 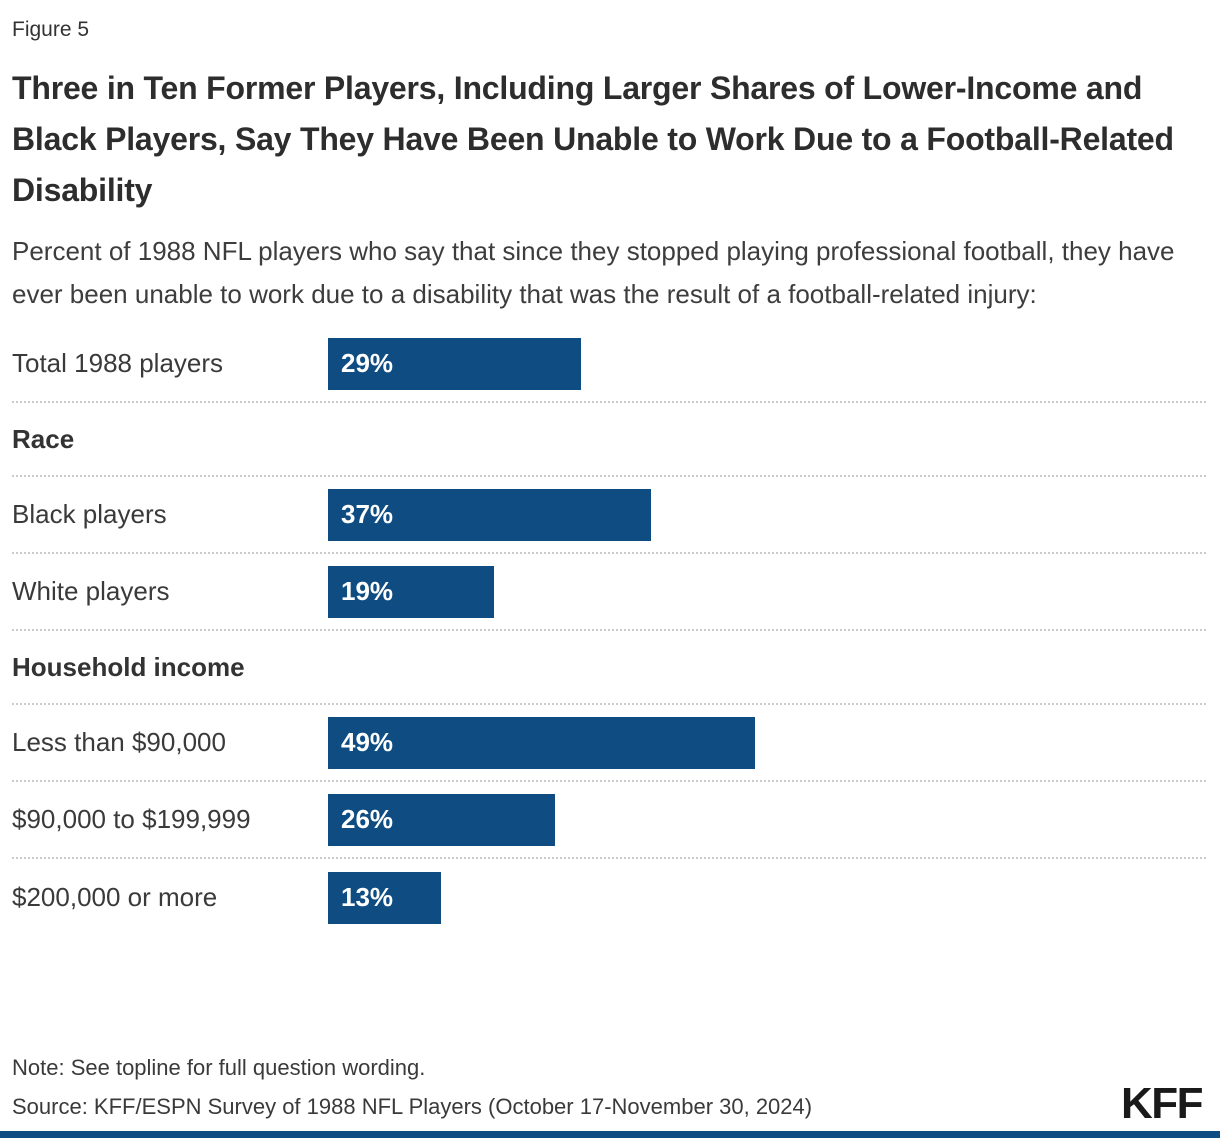 I want to click on row-label: Less than $90,000, so click(x=119, y=742).